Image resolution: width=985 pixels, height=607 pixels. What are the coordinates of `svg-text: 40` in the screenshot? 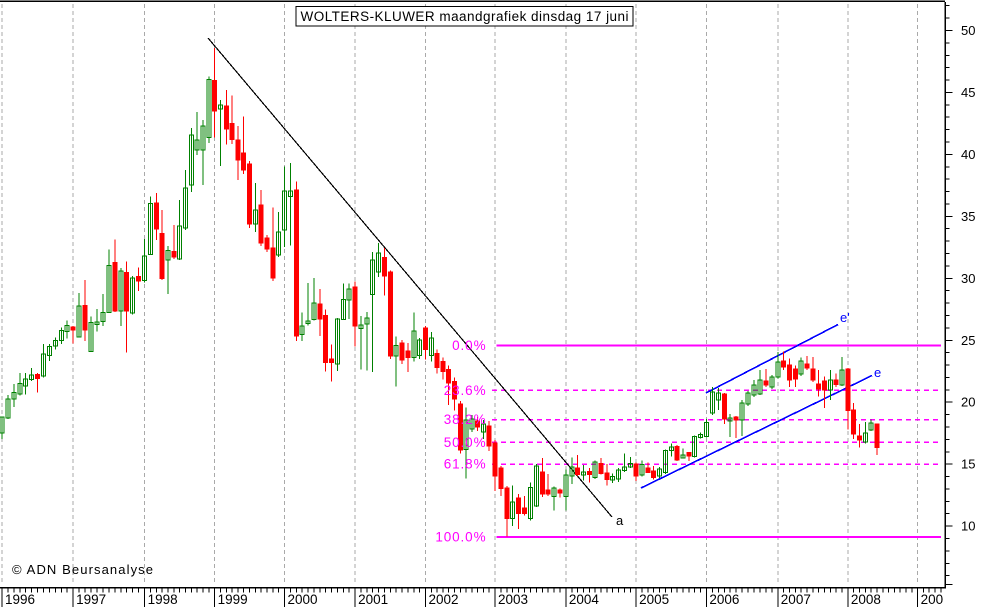 It's located at (968, 154).